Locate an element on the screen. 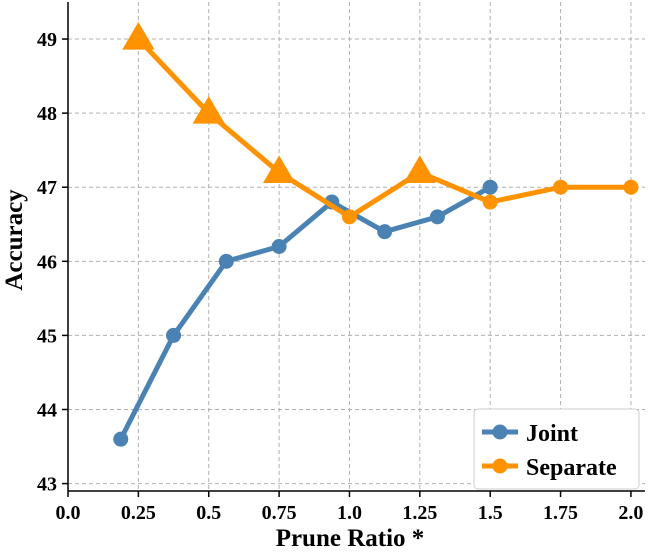 The height and width of the screenshot is (552, 648). x-tick-label: 0.0 is located at coordinates (68, 513).